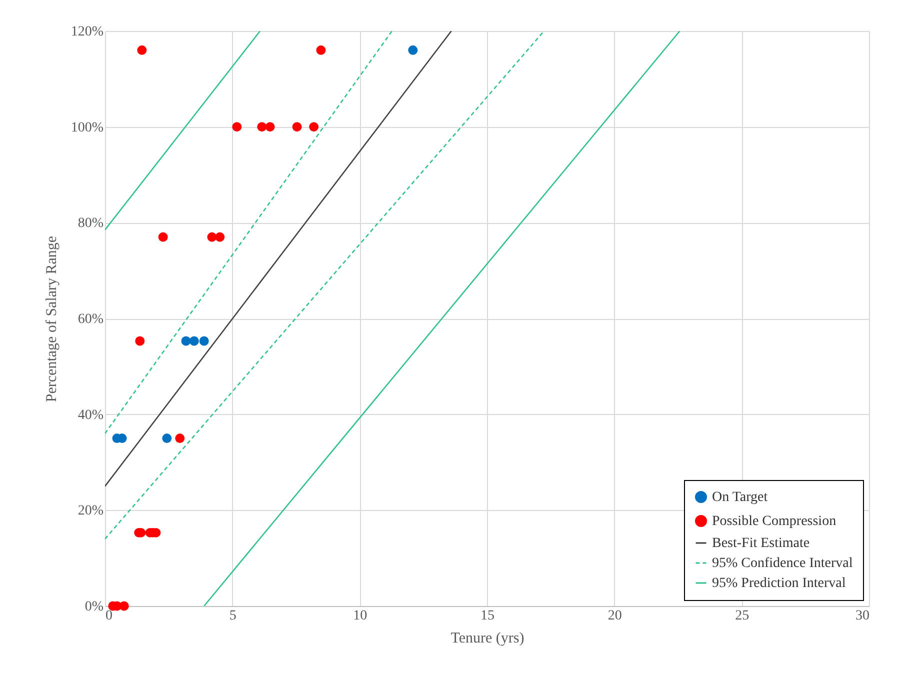 This screenshot has width=914, height=675. Describe the element at coordinates (232, 616) in the screenshot. I see `x-tick-label: 5` at that location.